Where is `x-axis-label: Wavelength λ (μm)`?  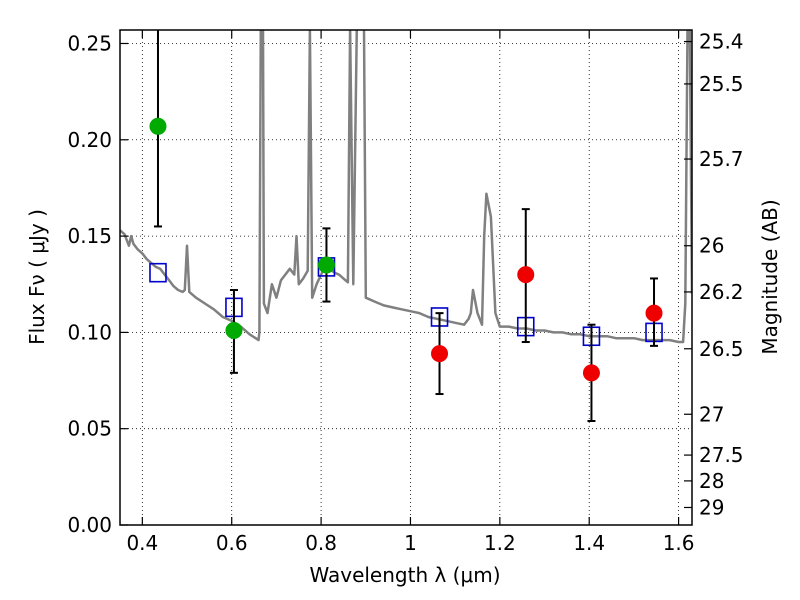
x-axis-label: Wavelength λ (μm) is located at coordinates (404, 575).